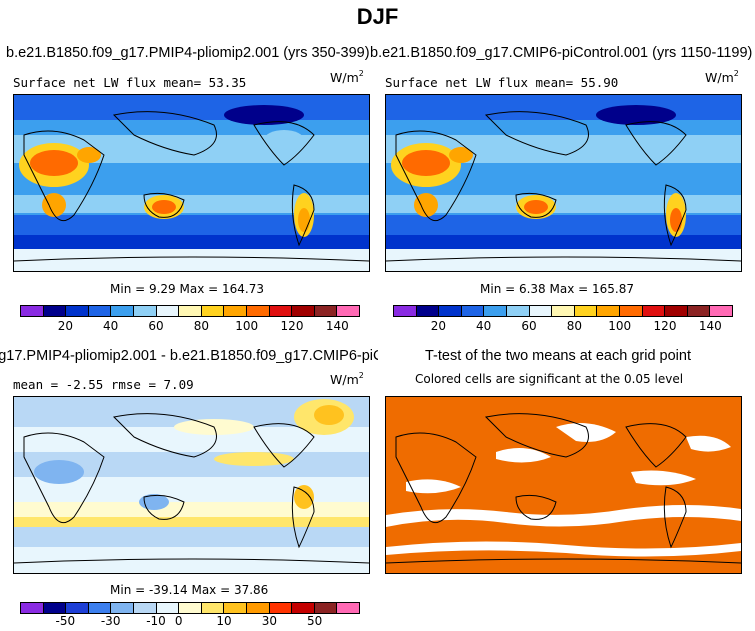 The height and width of the screenshot is (631, 755). I want to click on colorbar-tick-label: -30, so click(110, 621).